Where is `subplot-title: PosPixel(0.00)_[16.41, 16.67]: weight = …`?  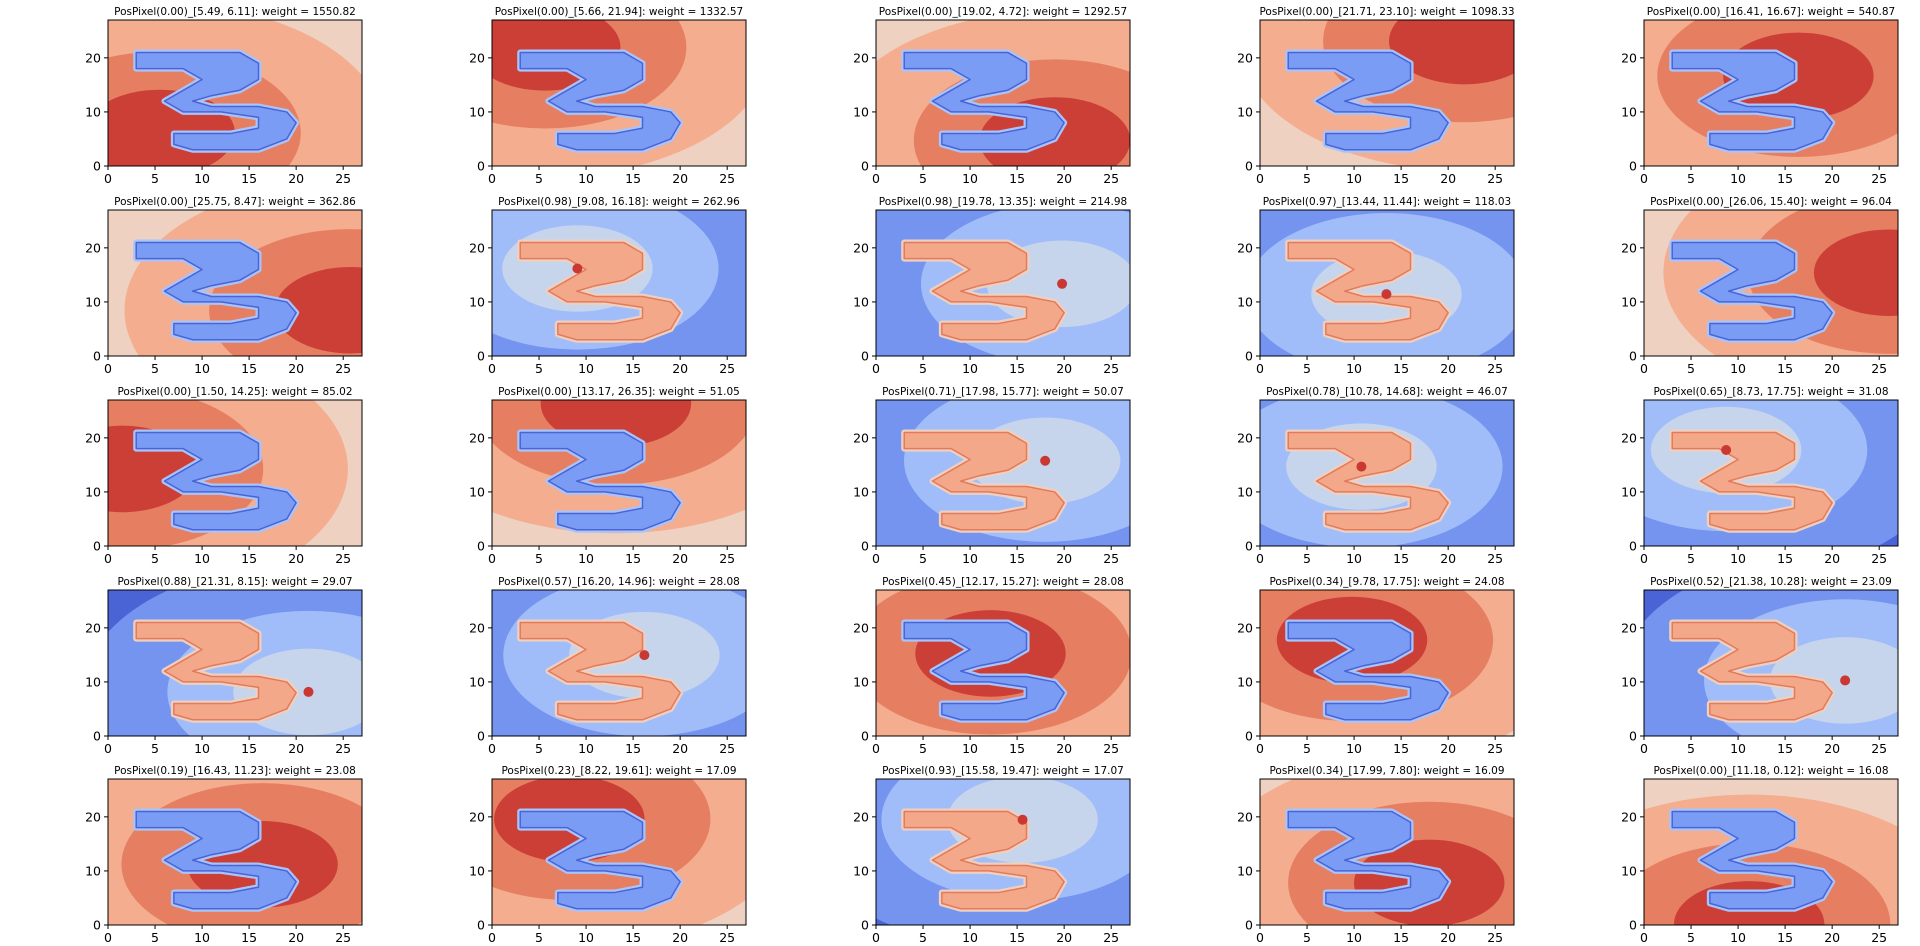 subplot-title: PosPixel(0.00)_[16.41, 16.67]: weight = … is located at coordinates (1771, 12).